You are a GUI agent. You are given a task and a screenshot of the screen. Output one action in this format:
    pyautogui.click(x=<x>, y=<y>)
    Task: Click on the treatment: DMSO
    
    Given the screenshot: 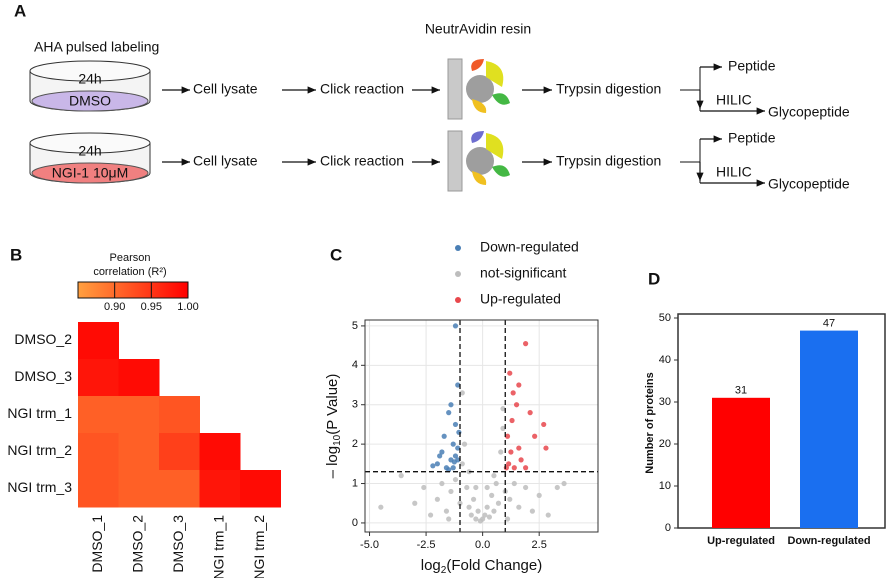 What is the action you would take?
    pyautogui.click(x=90, y=101)
    